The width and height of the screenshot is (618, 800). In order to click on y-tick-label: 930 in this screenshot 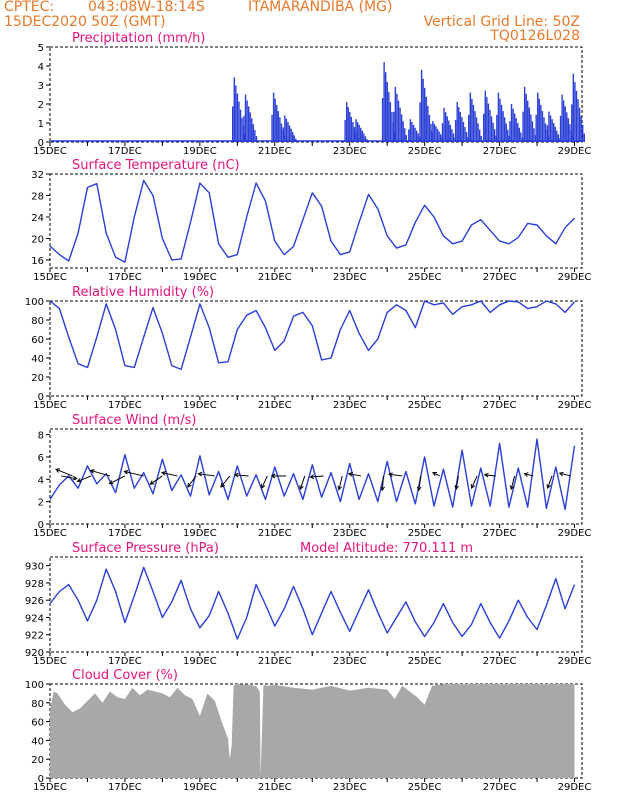, I will do `click(34, 567)`.